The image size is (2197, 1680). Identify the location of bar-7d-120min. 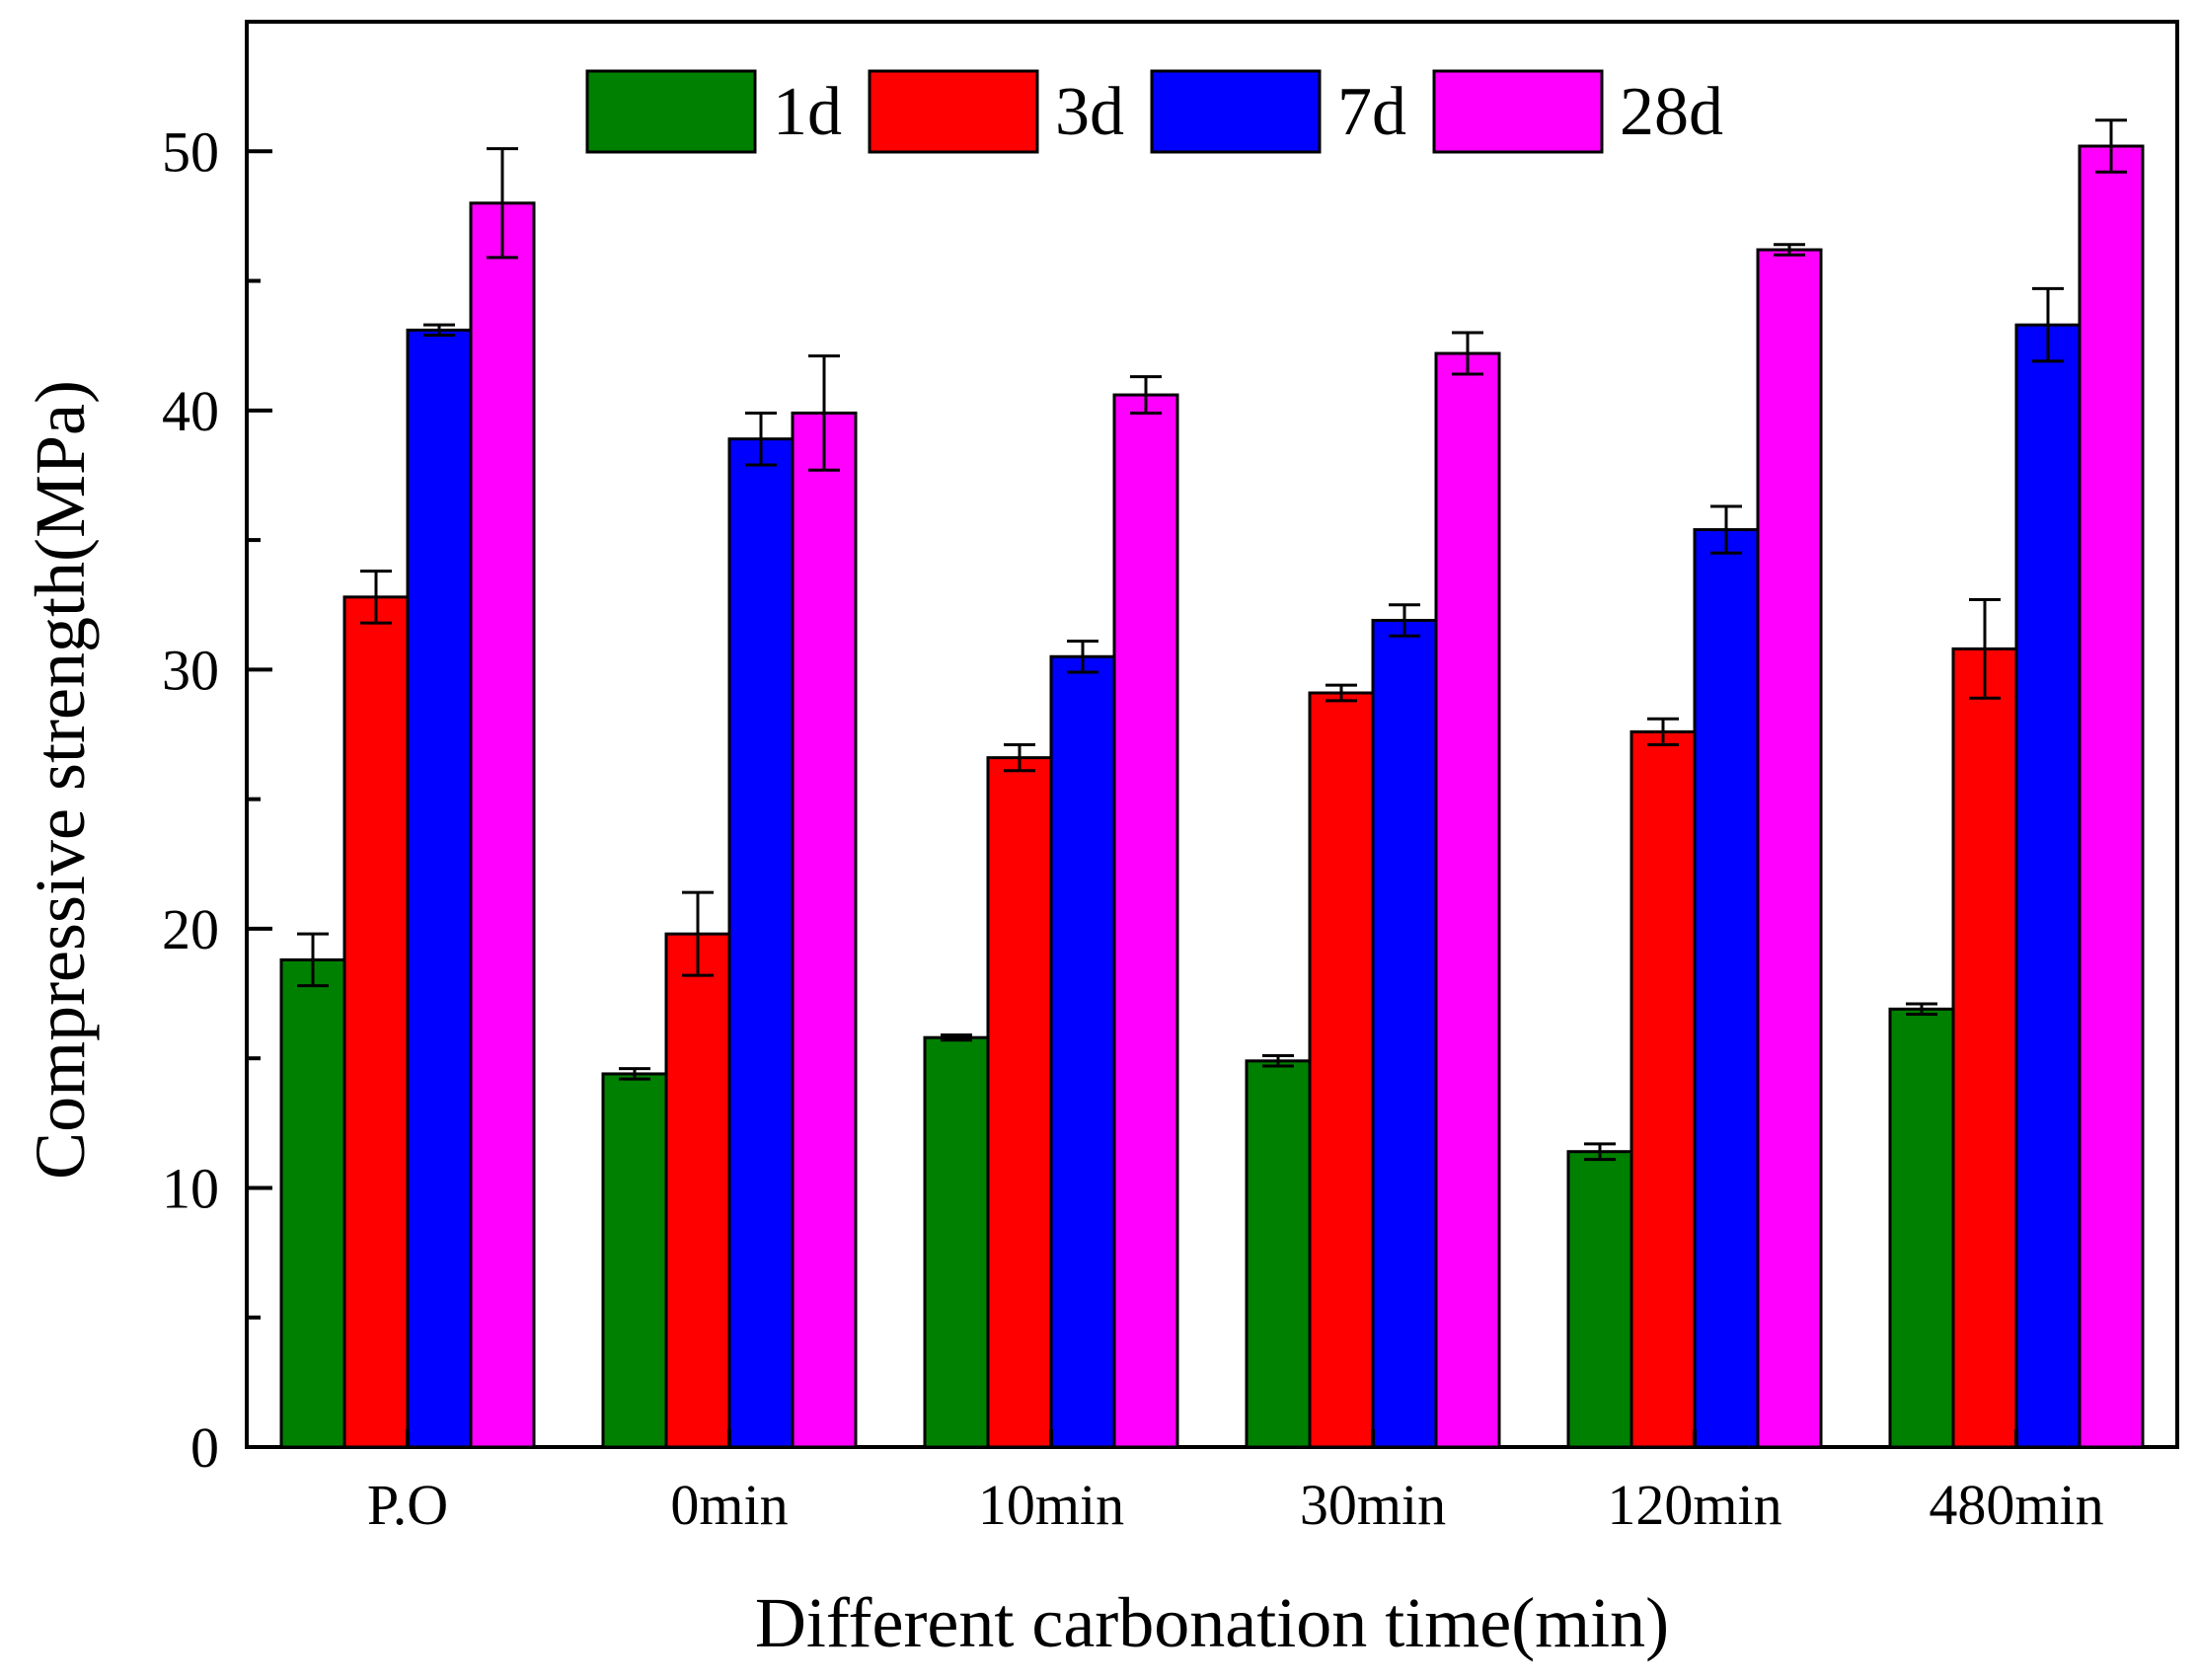
(1727, 988).